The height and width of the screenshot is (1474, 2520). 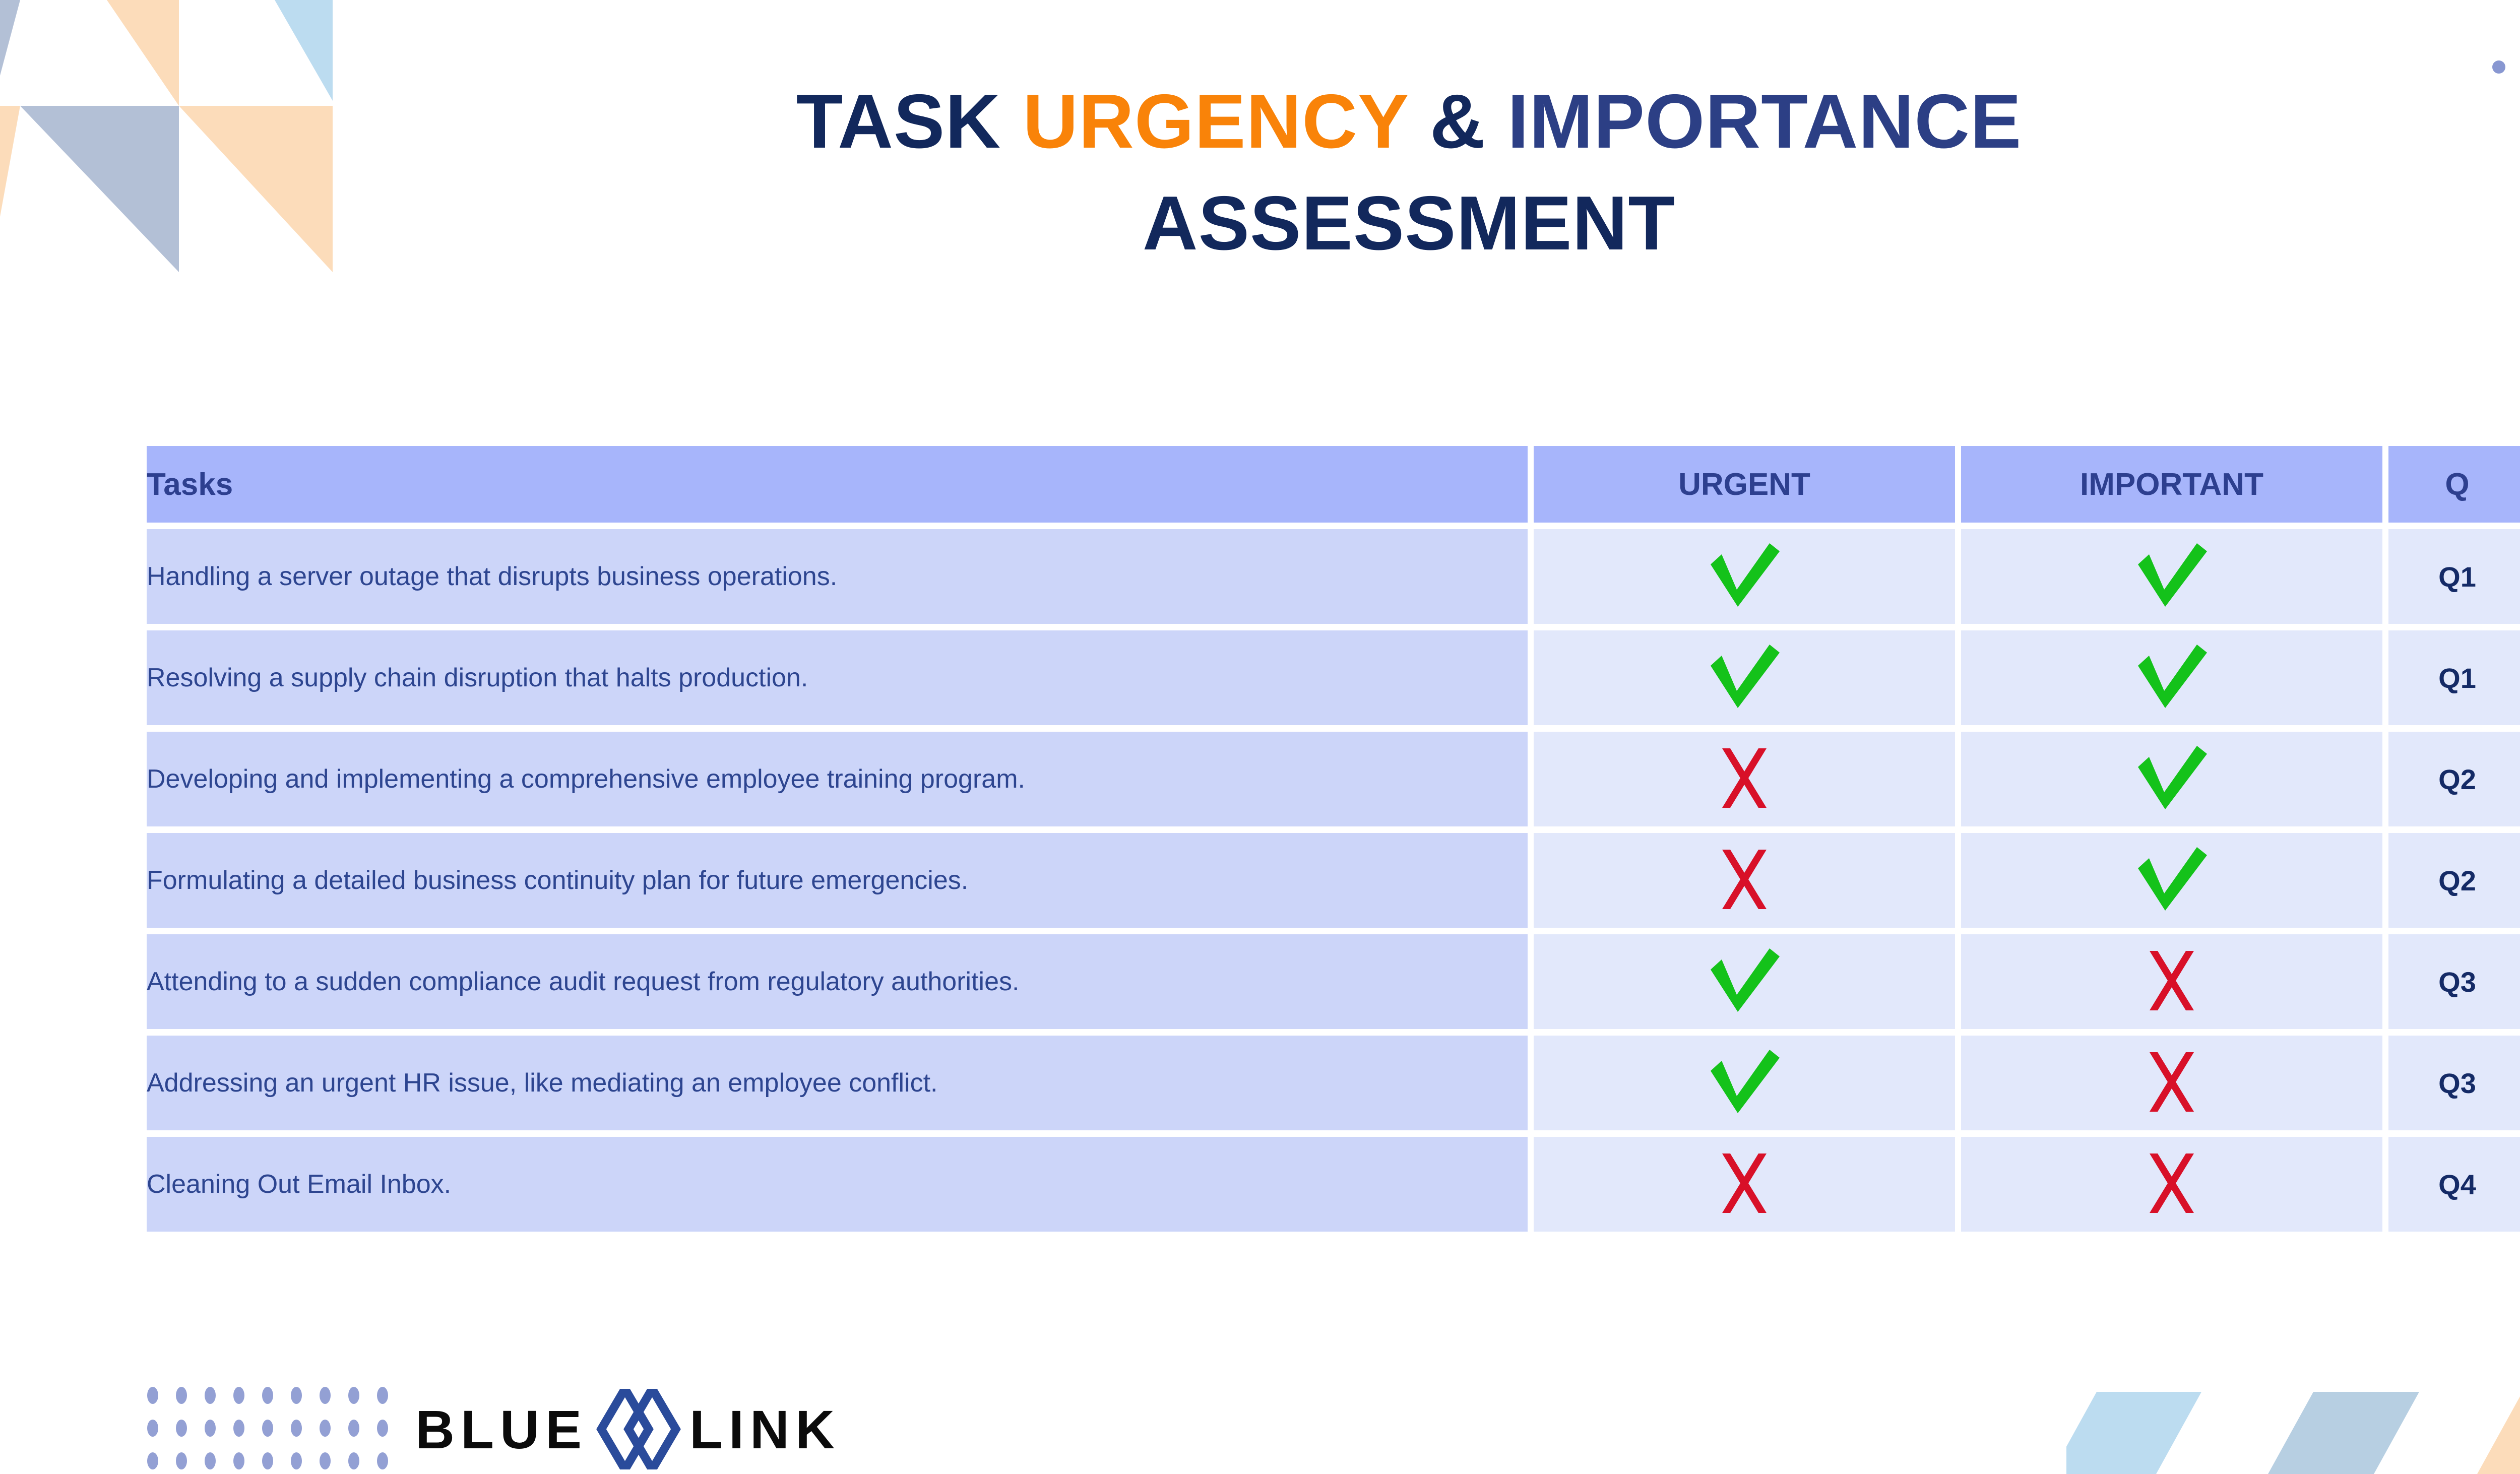 What do you see at coordinates (639, 1429) in the screenshot?
I see `logo-diamond-icon` at bounding box center [639, 1429].